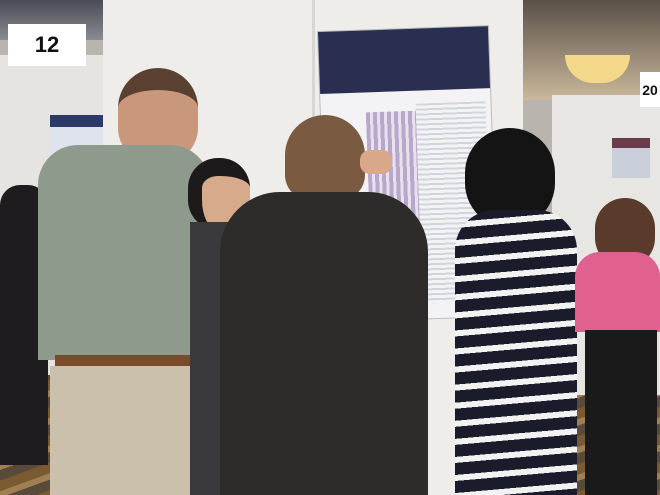 Image resolution: width=660 pixels, height=495 pixels. What do you see at coordinates (125, 361) in the screenshot?
I see `person-belt` at bounding box center [125, 361].